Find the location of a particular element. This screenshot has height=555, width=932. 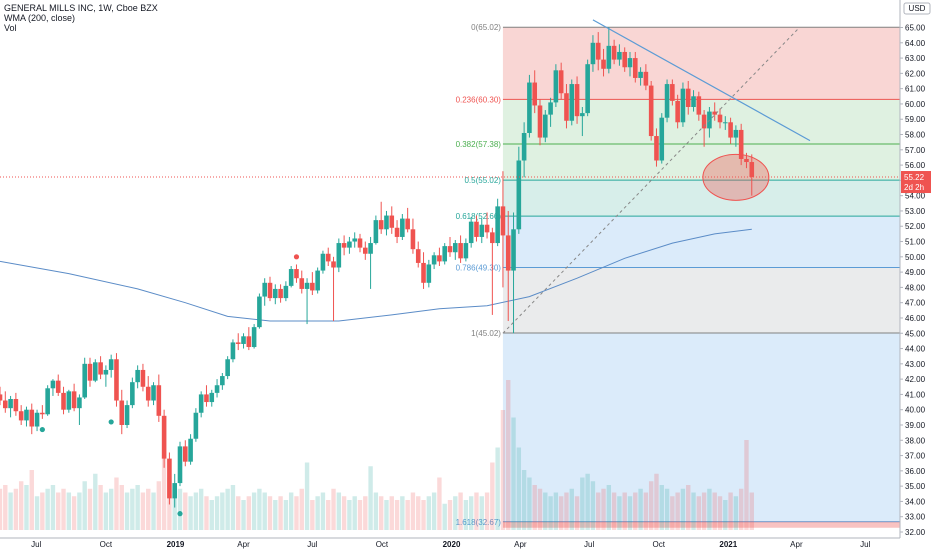

fib-level-label: 0.236(60.30) is located at coordinates (479, 99).